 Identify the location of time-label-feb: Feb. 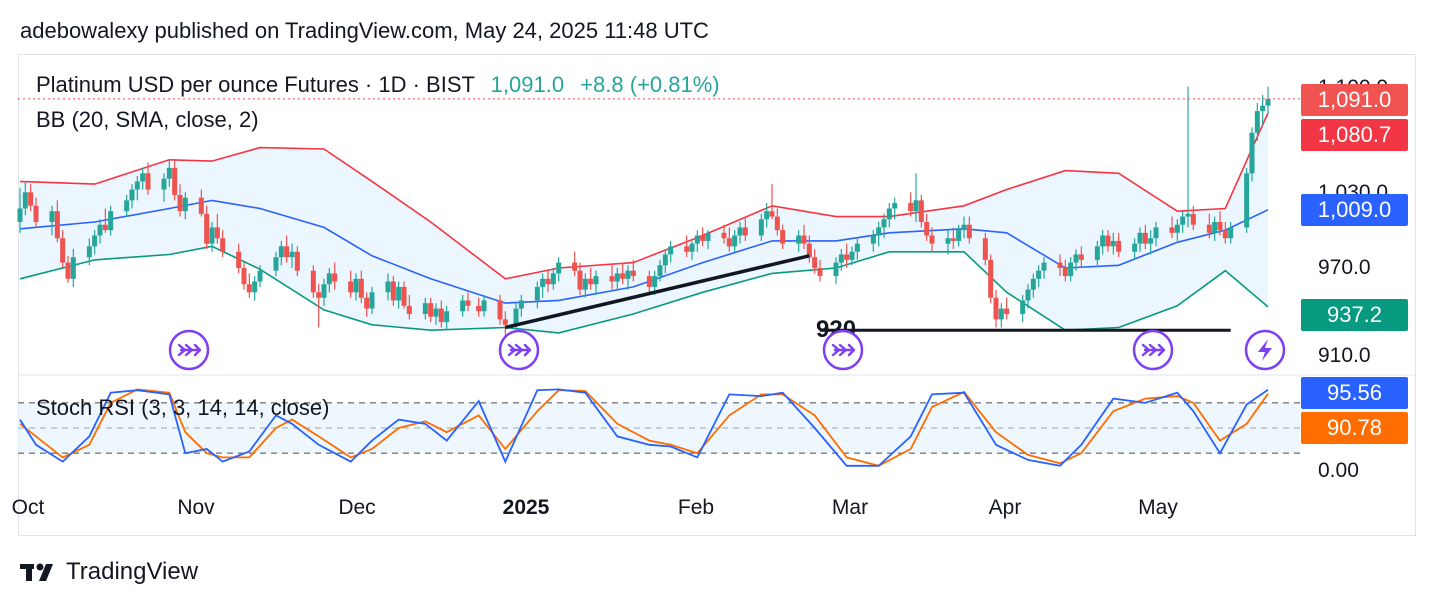
(696, 507).